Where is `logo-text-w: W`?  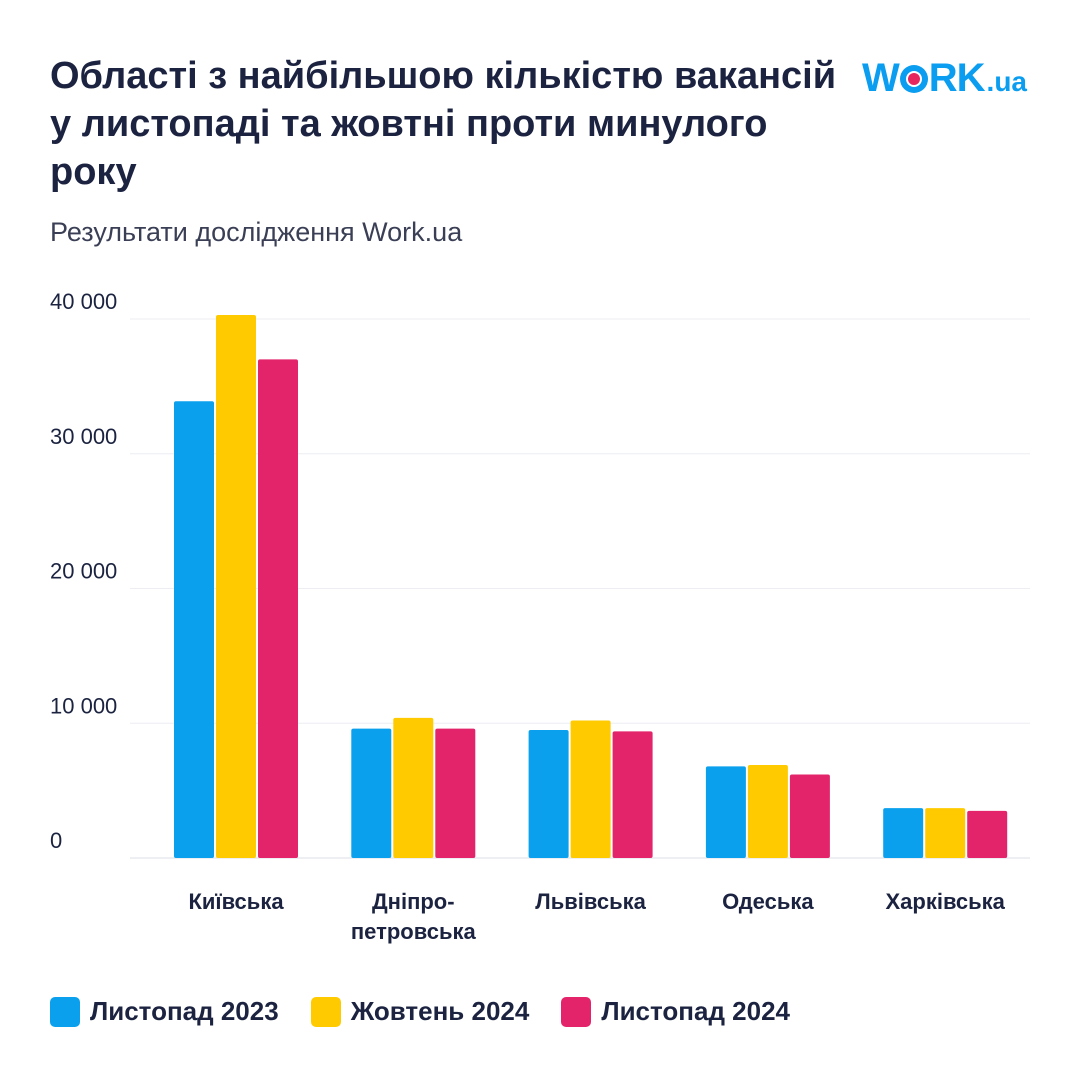 logo-text-w: W is located at coordinates (881, 78).